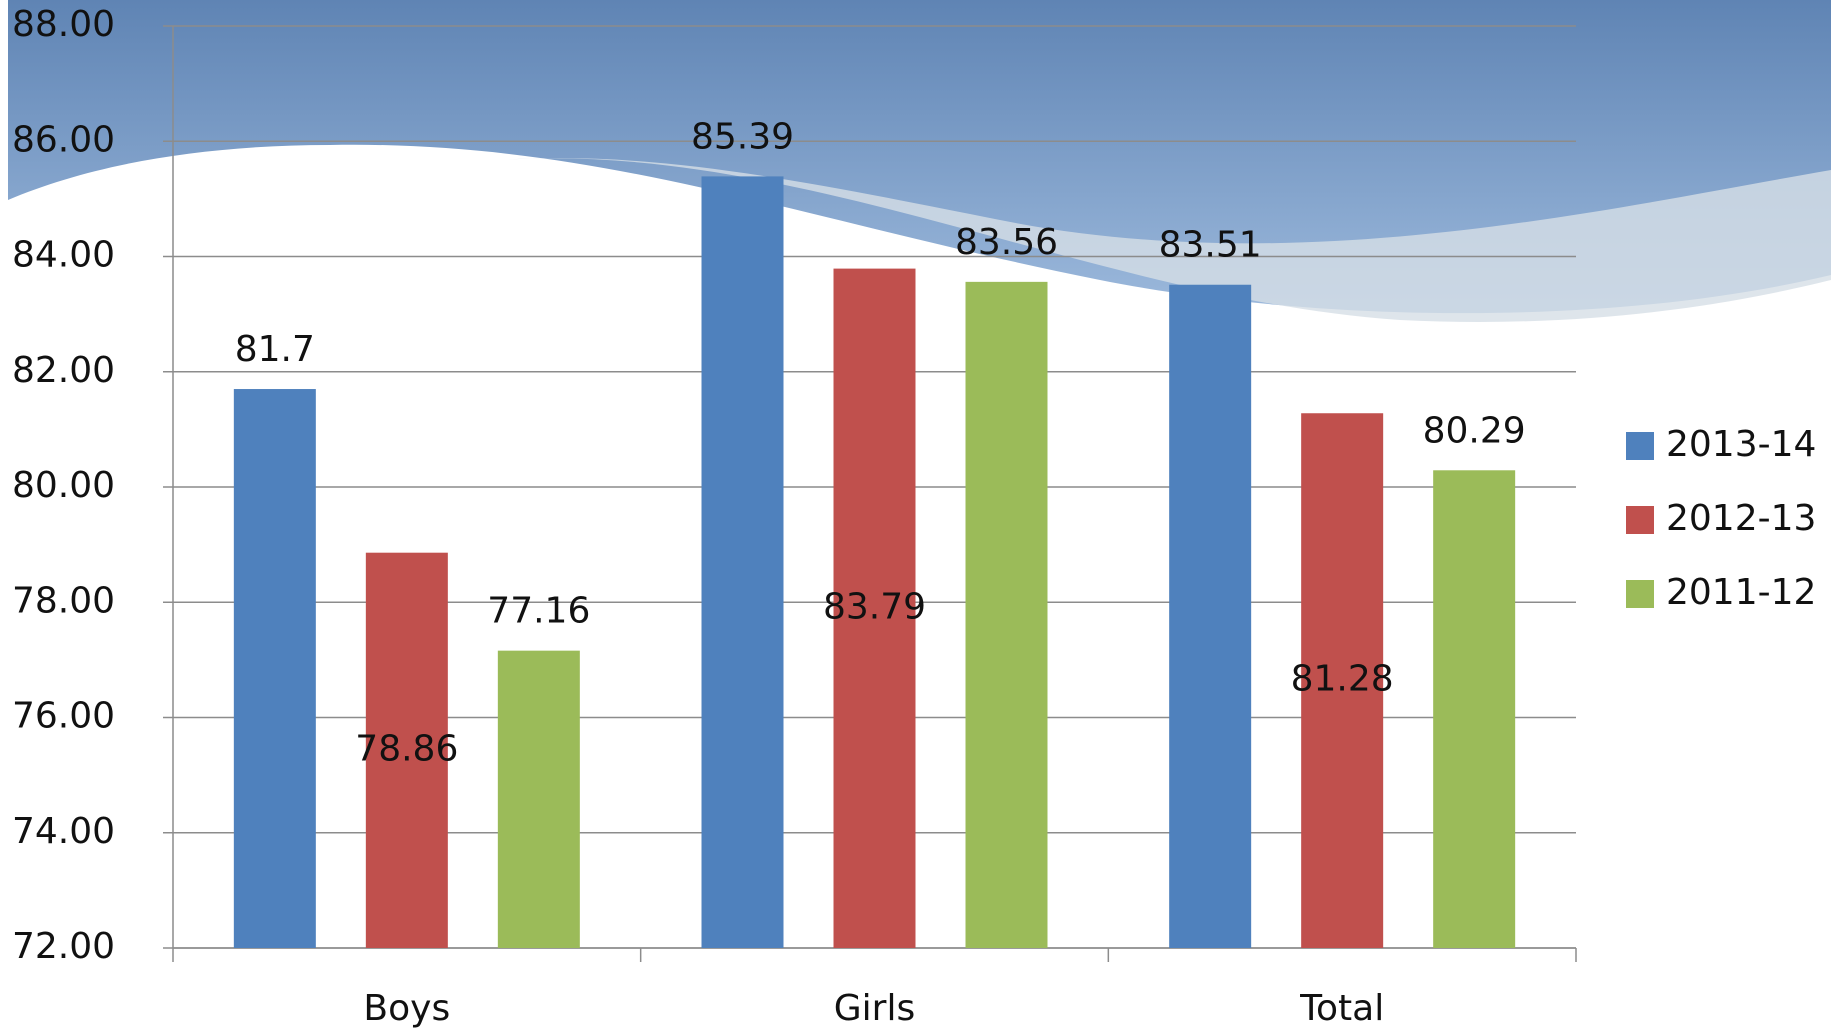 The width and height of the screenshot is (1831, 1036). I want to click on background-wave-light, so click(1165, 240).